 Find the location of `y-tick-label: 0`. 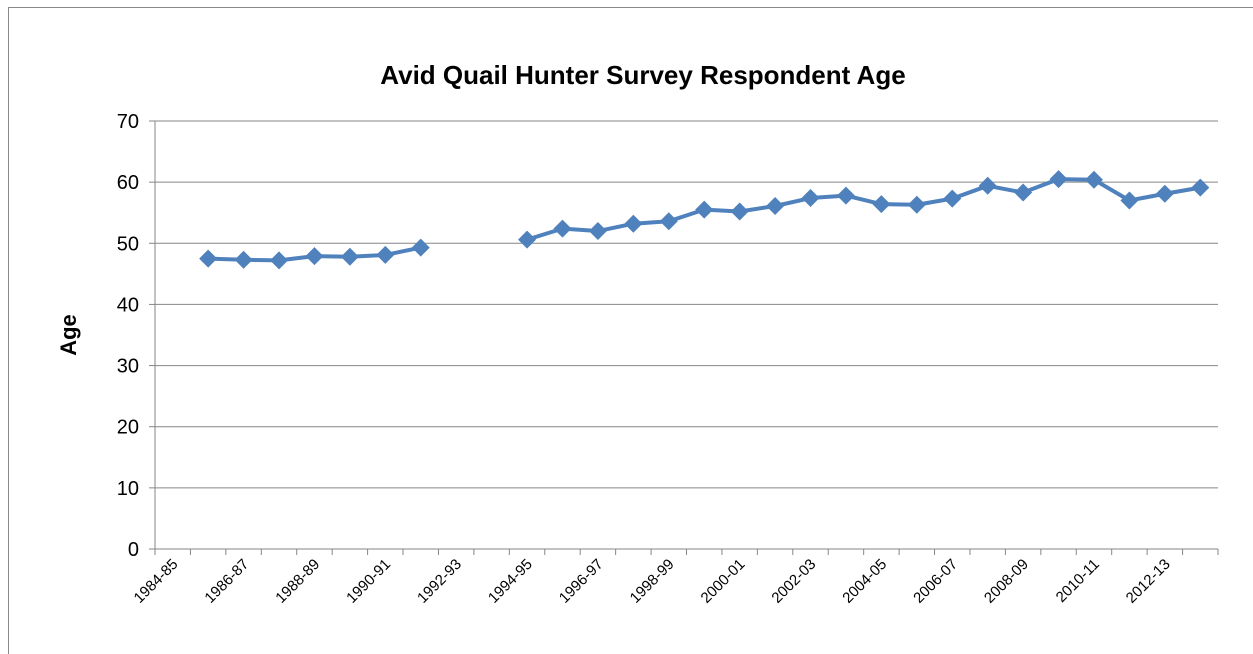

y-tick-label: 0 is located at coordinates (133, 550).